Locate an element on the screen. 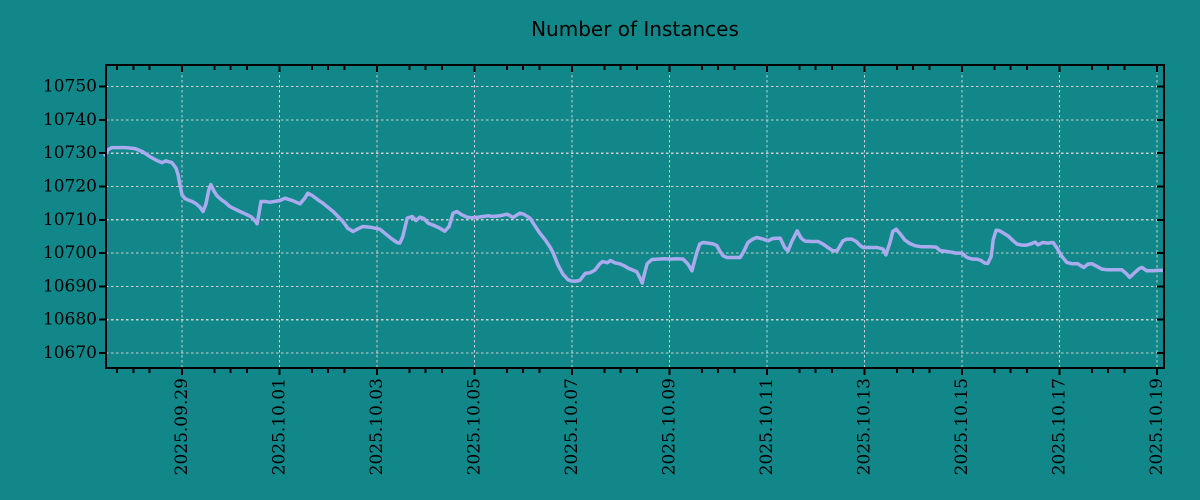  y-tick-label: 10730 is located at coordinates (70, 153).